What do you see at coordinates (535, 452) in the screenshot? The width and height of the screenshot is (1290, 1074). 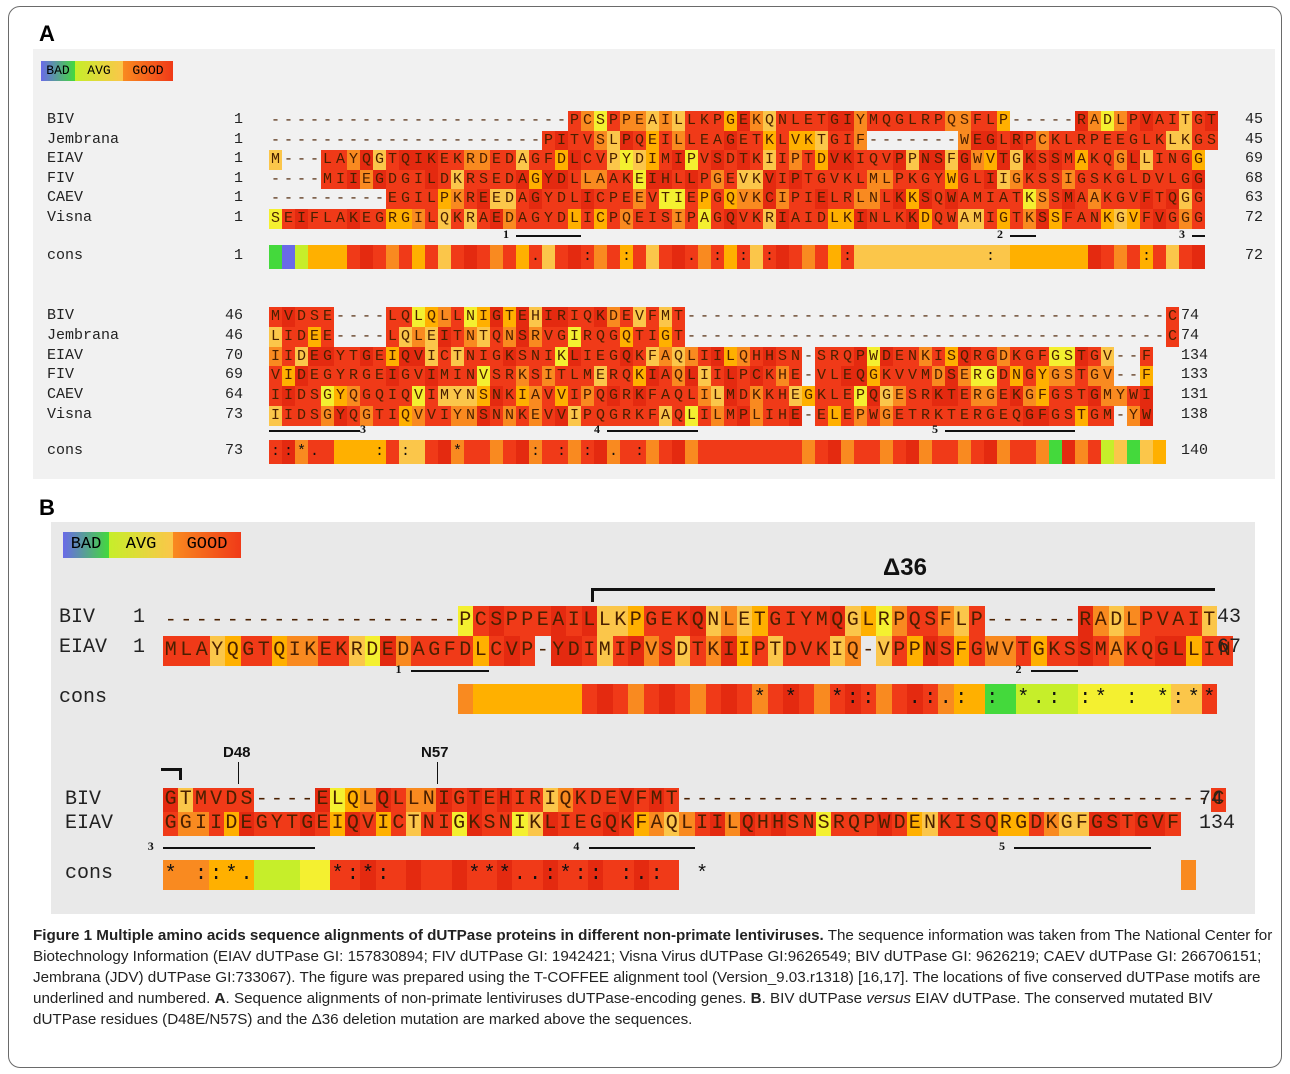 I see `consensus-cell: :` at bounding box center [535, 452].